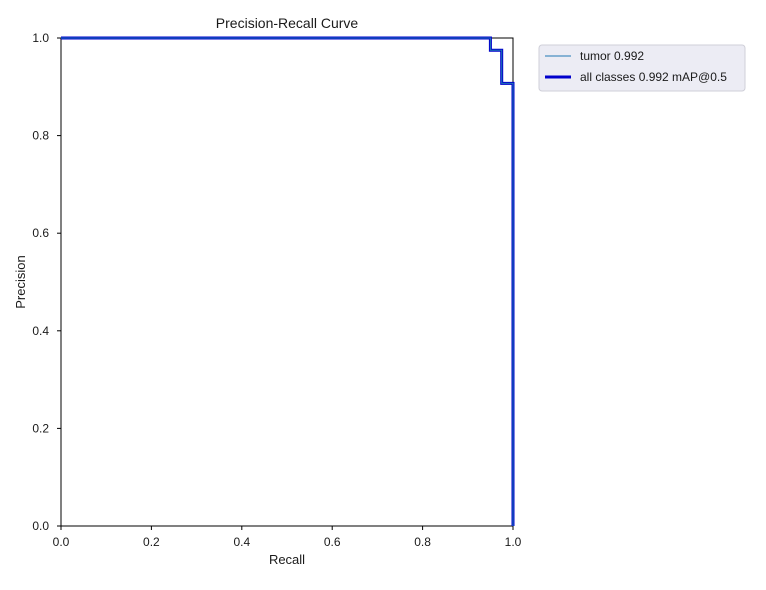  Describe the element at coordinates (40, 136) in the screenshot. I see `y-tick-label: 0.8` at that location.